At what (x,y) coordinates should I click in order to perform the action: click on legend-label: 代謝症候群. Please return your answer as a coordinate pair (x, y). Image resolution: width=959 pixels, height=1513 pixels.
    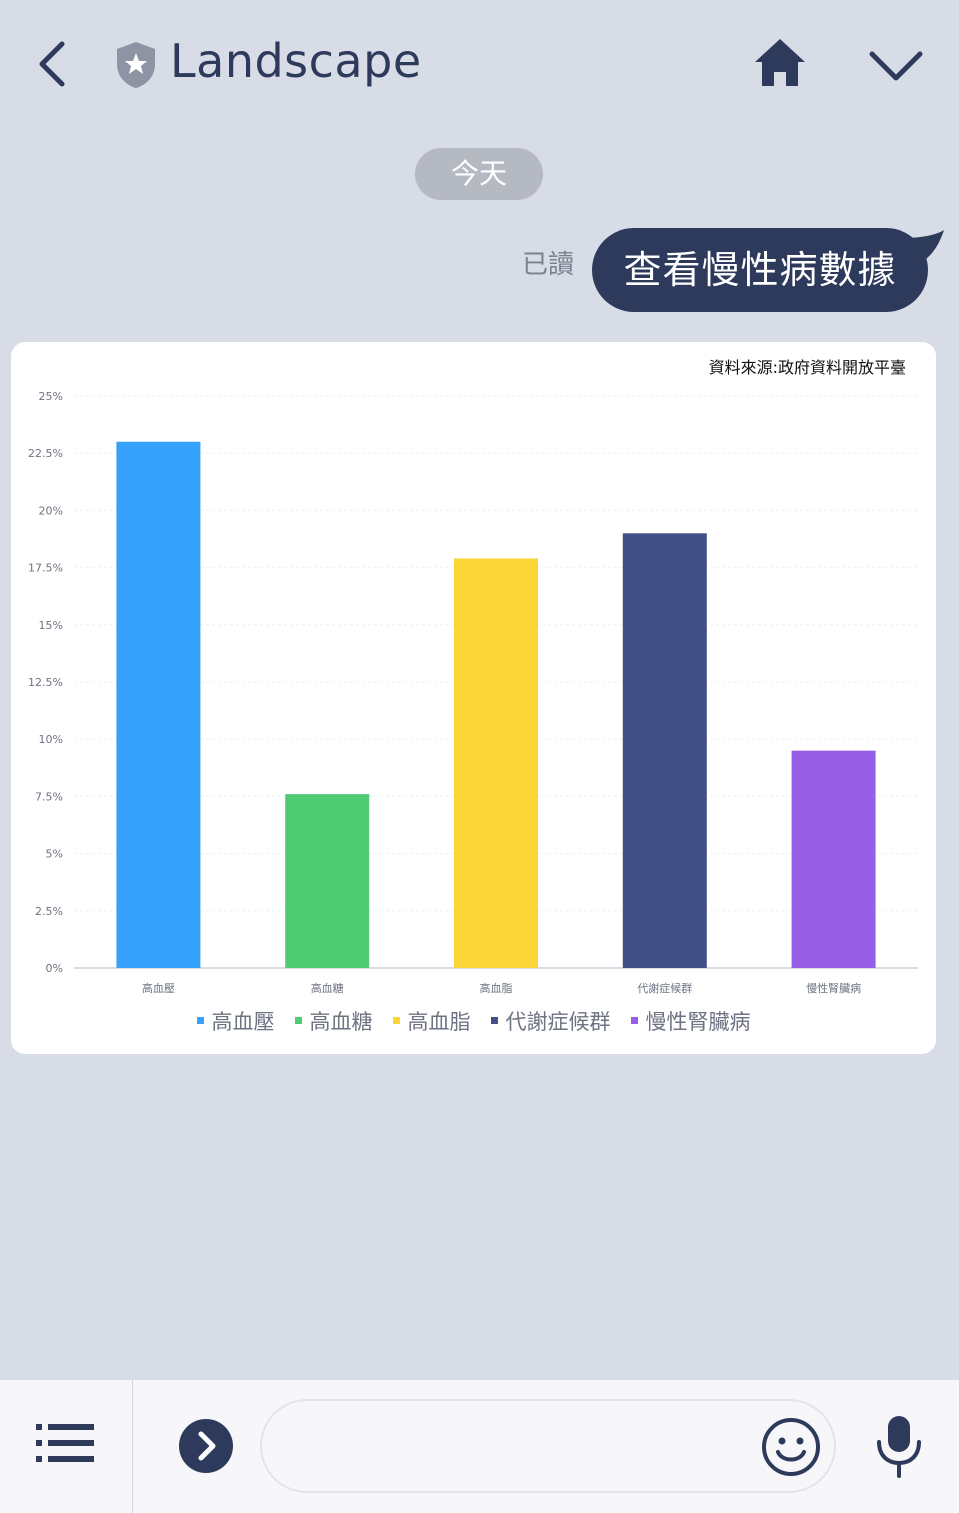
    Looking at the image, I should click on (558, 1022).